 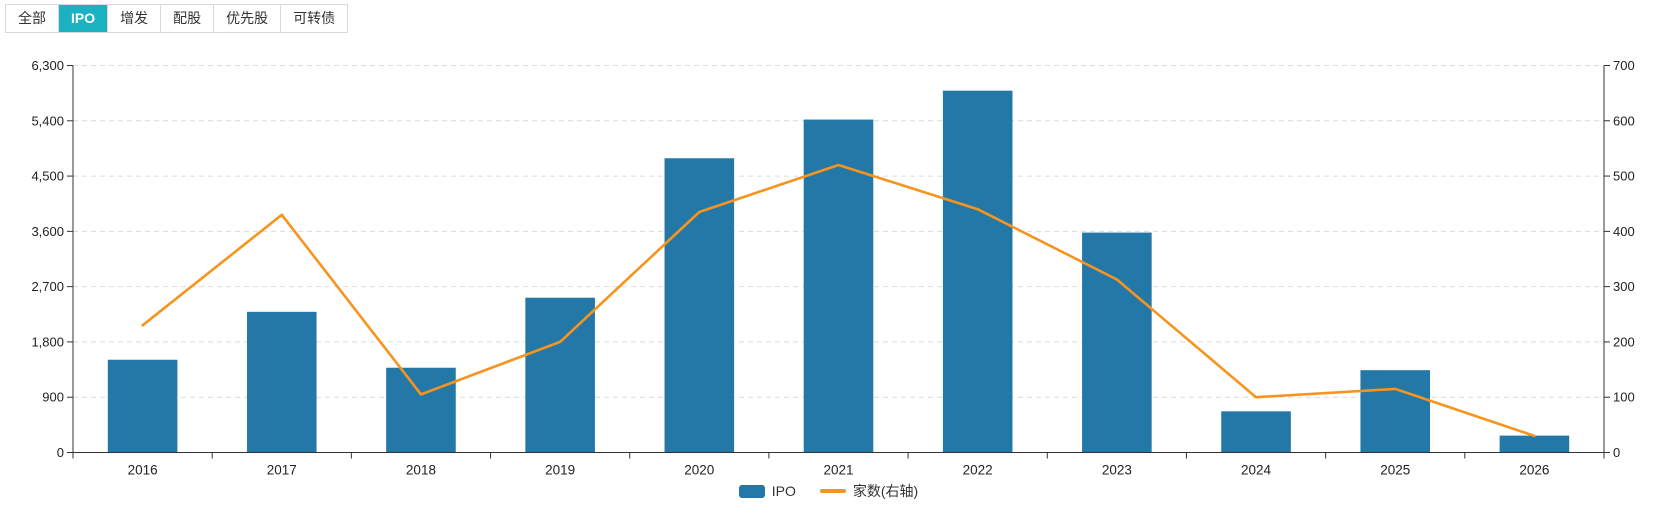 What do you see at coordinates (560, 375) in the screenshot?
I see `bar-2019` at bounding box center [560, 375].